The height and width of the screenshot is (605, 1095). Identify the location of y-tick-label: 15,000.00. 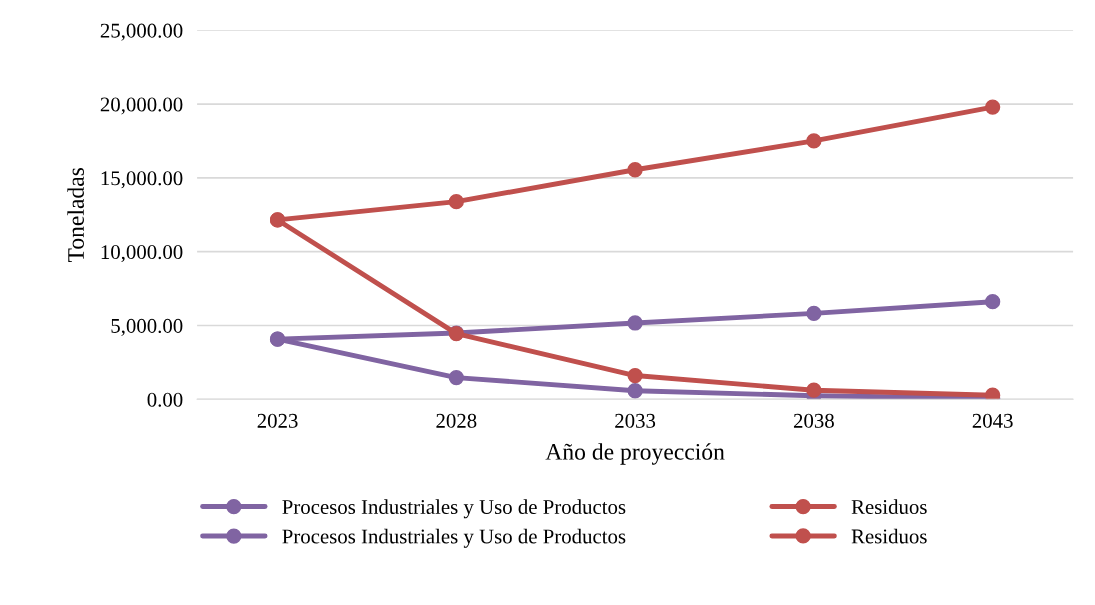
(142, 180).